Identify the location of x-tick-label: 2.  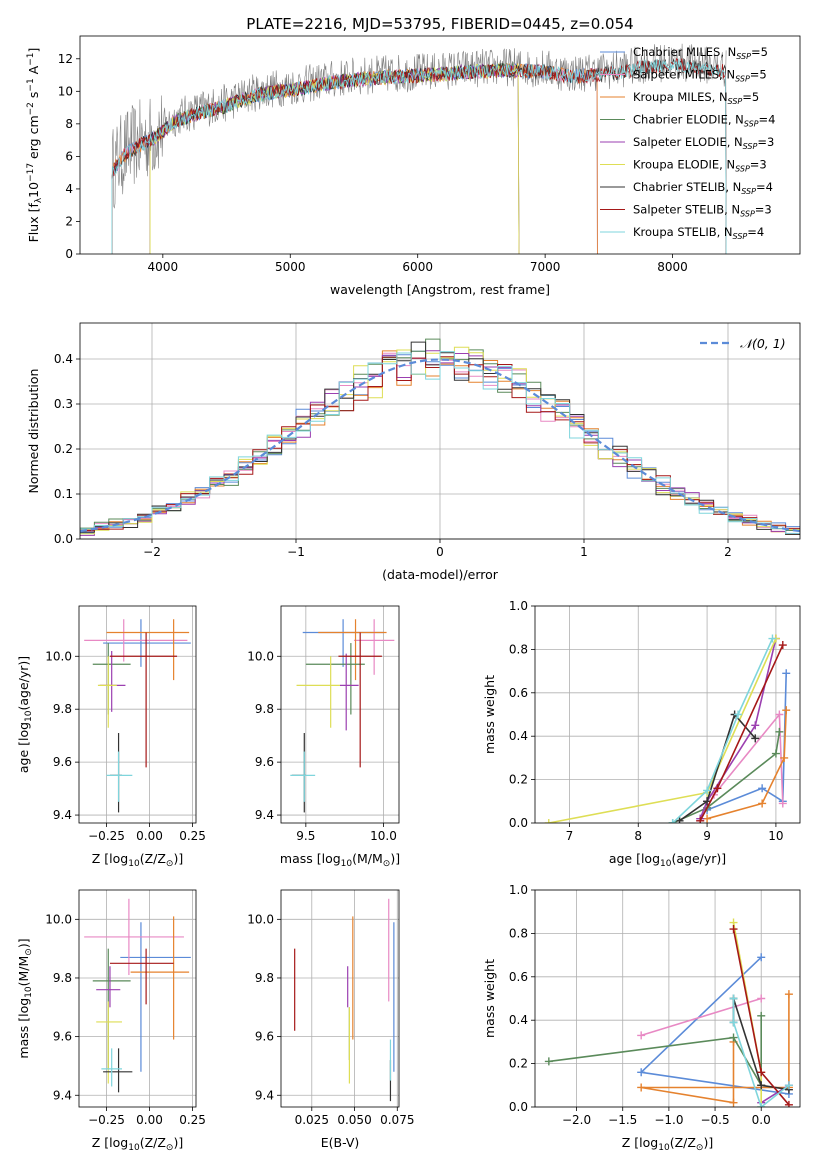
(728, 552).